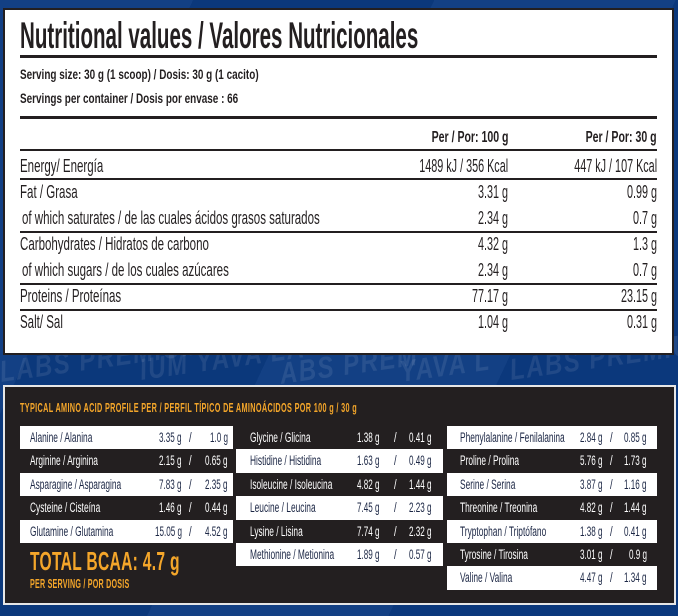 This screenshot has height=616, width=678. What do you see at coordinates (492, 322) in the screenshot?
I see `value-per100: 1.04 g` at bounding box center [492, 322].